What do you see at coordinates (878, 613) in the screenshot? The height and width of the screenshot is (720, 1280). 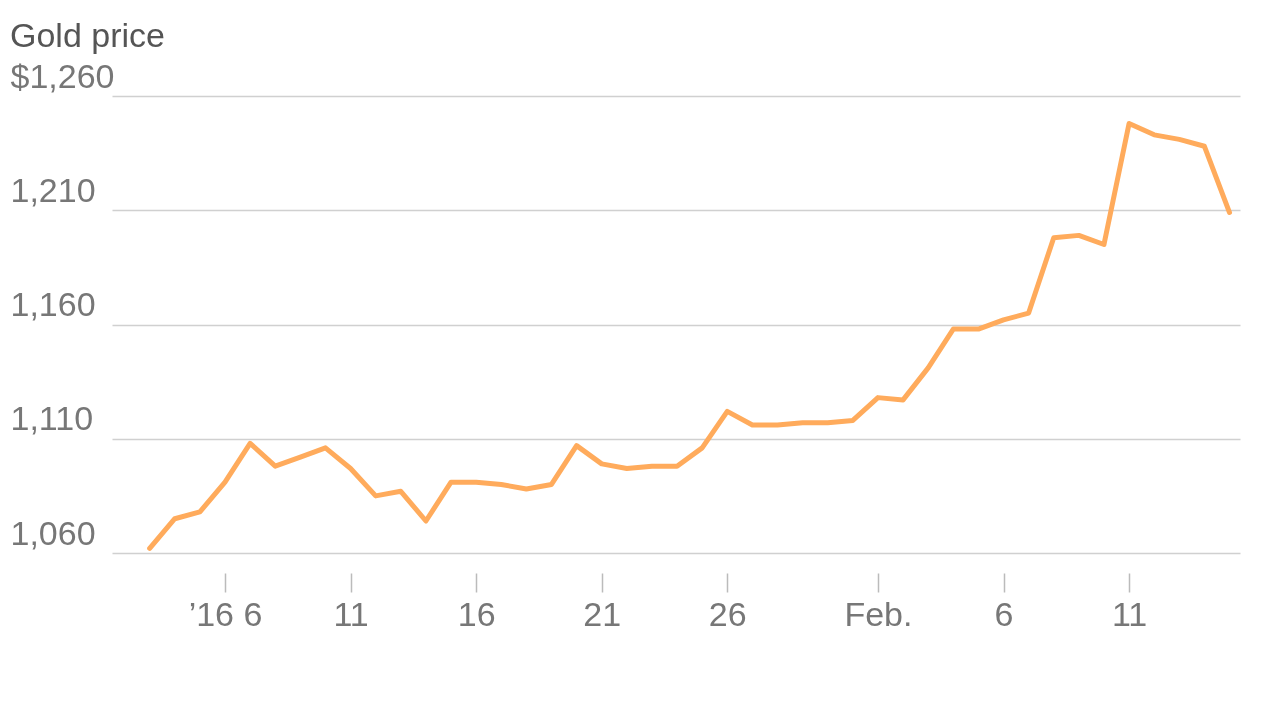 I see `x-tick-label: Feb.` at bounding box center [878, 613].